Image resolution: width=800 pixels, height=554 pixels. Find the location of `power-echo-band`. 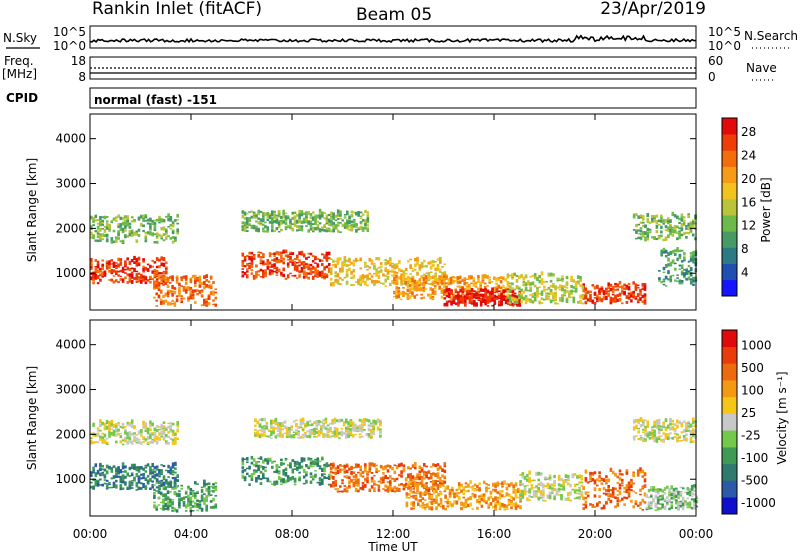

power-echo-band is located at coordinates (305, 220).